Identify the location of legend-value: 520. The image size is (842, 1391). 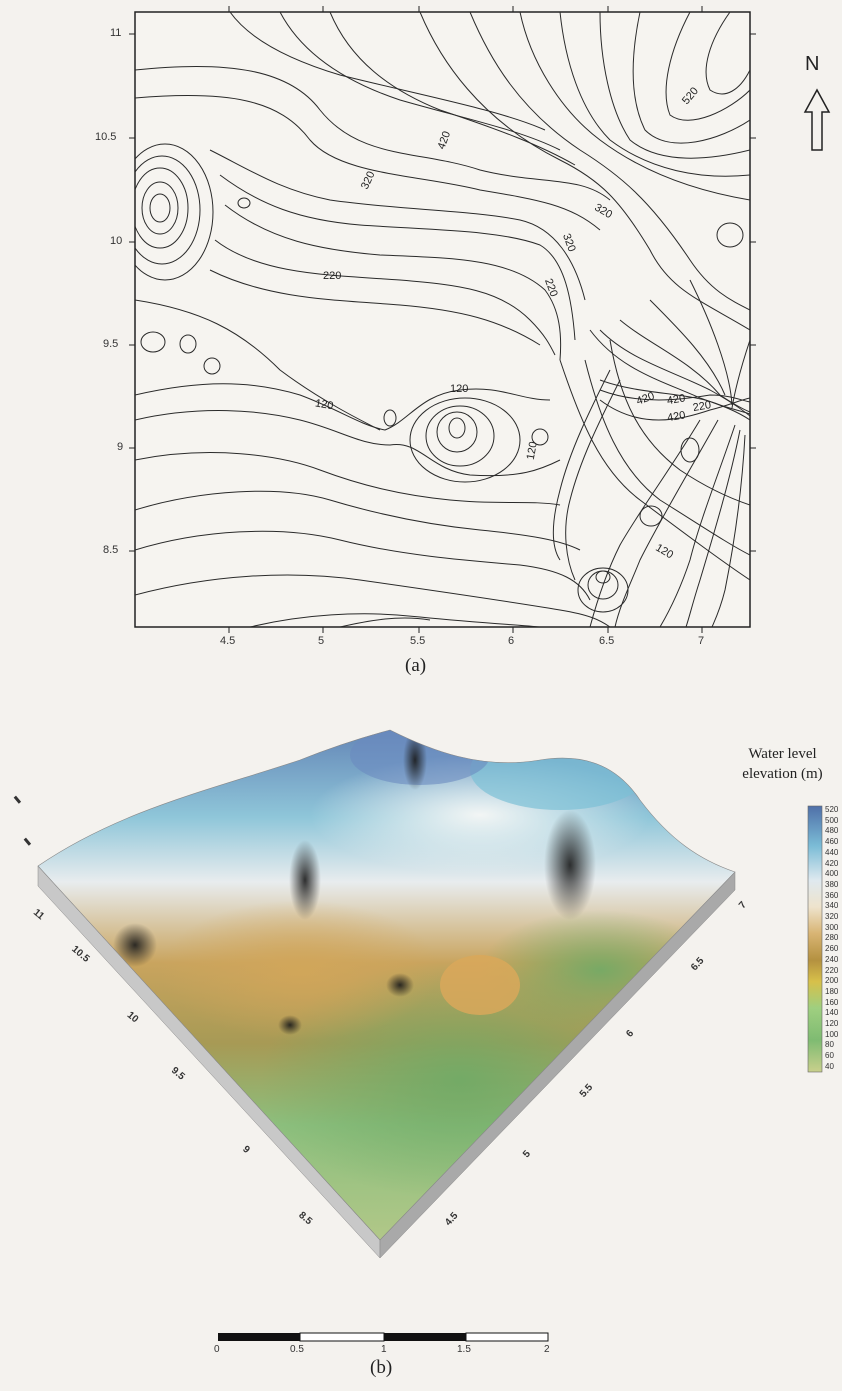
(832, 809).